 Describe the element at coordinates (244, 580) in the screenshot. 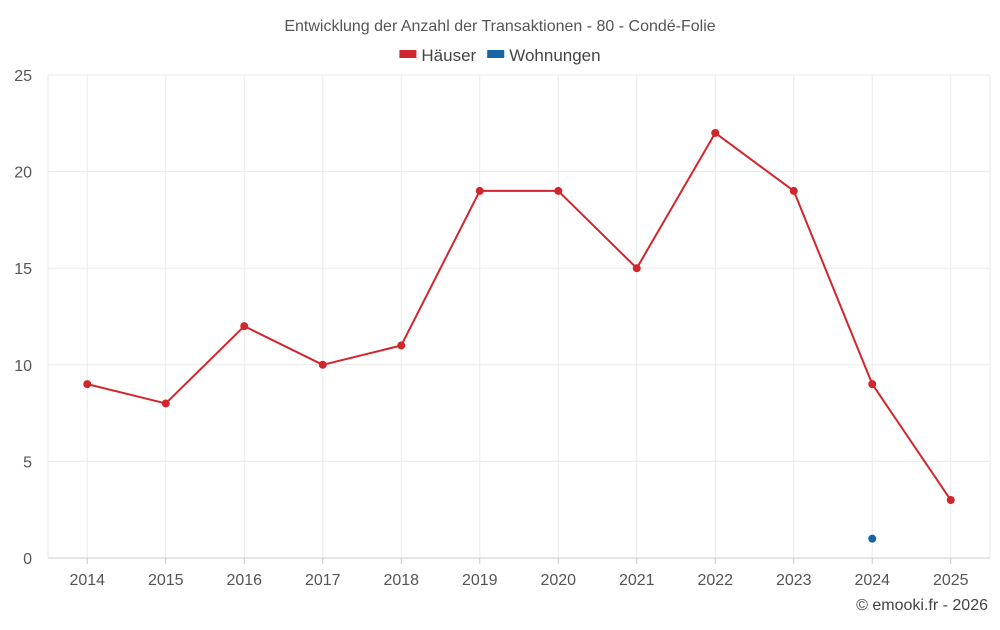

I see `x-tick-label: 2016` at that location.